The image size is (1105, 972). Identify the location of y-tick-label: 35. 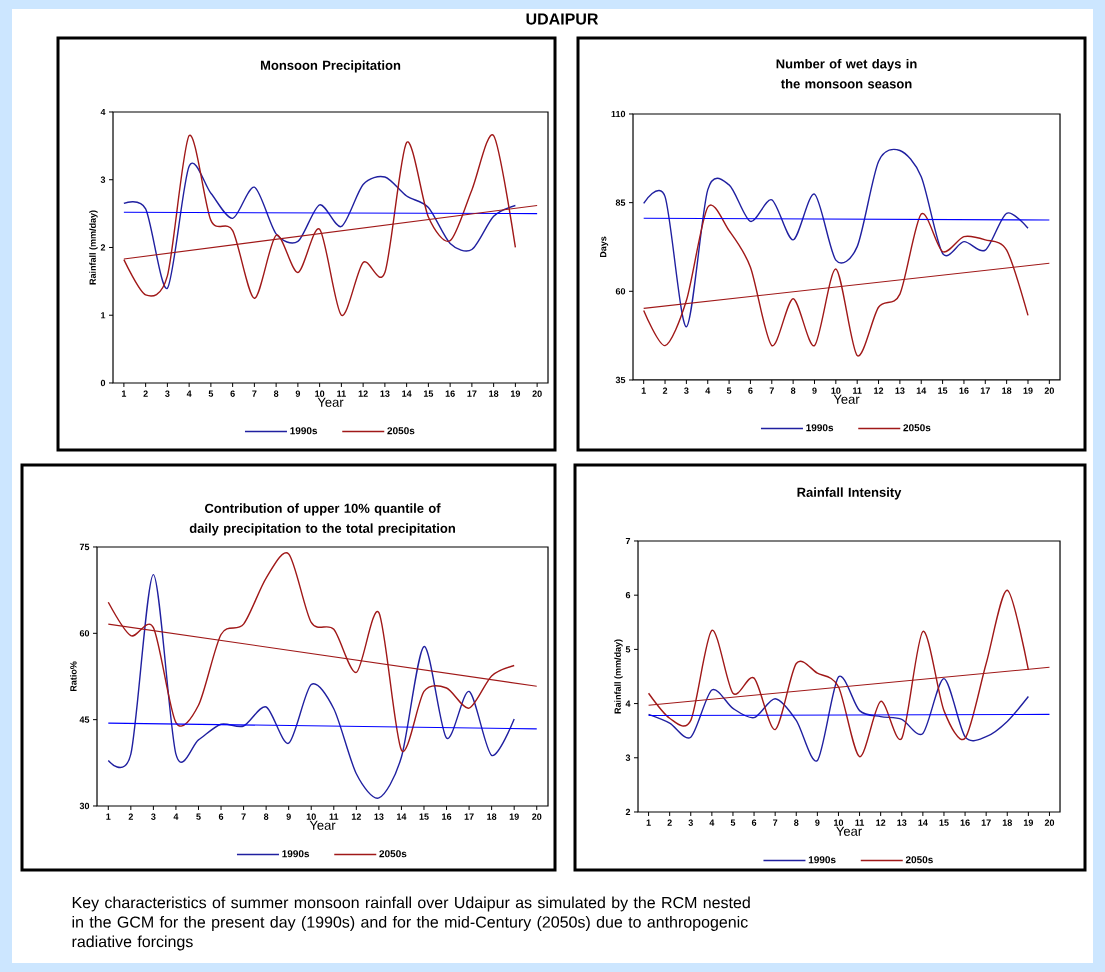
(620, 380).